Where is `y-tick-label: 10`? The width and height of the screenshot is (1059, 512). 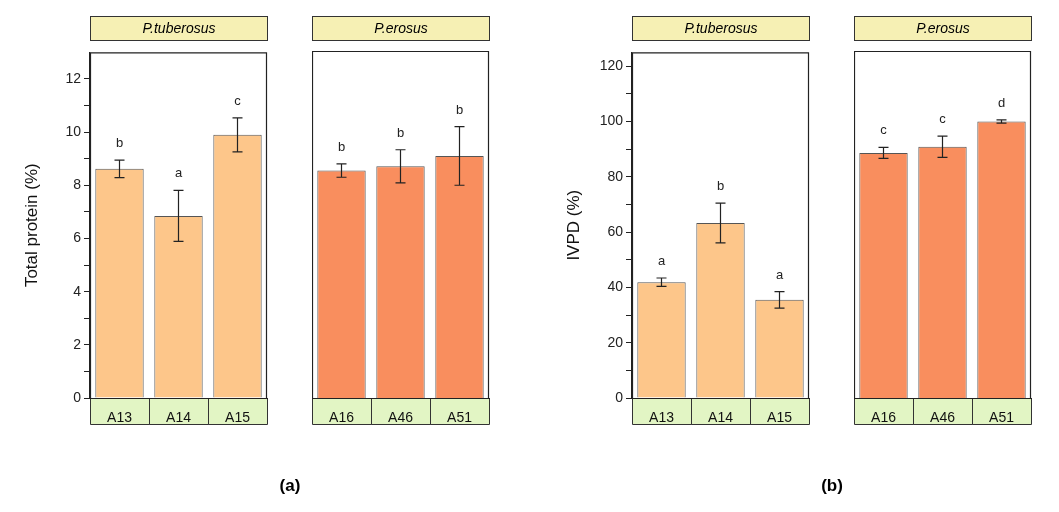 y-tick-label: 10 is located at coordinates (73, 131).